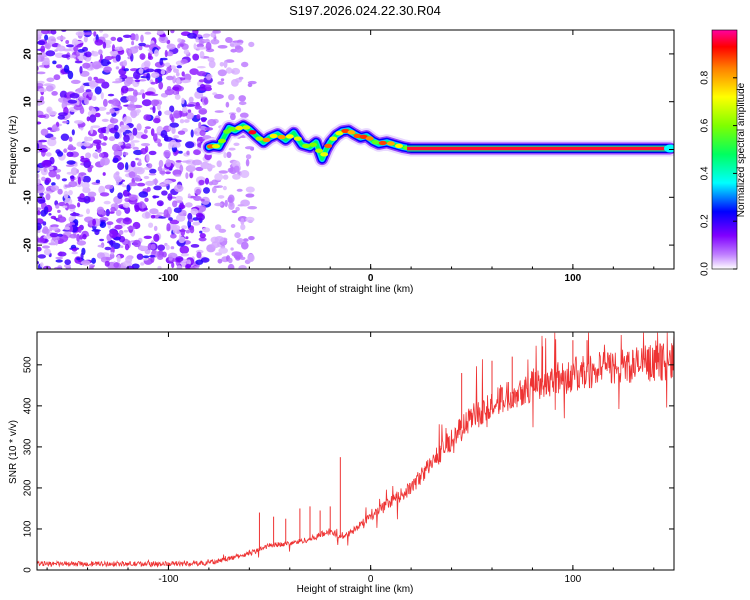  What do you see at coordinates (724, 149) in the screenshot?
I see `colorbar-gradient` at bounding box center [724, 149].